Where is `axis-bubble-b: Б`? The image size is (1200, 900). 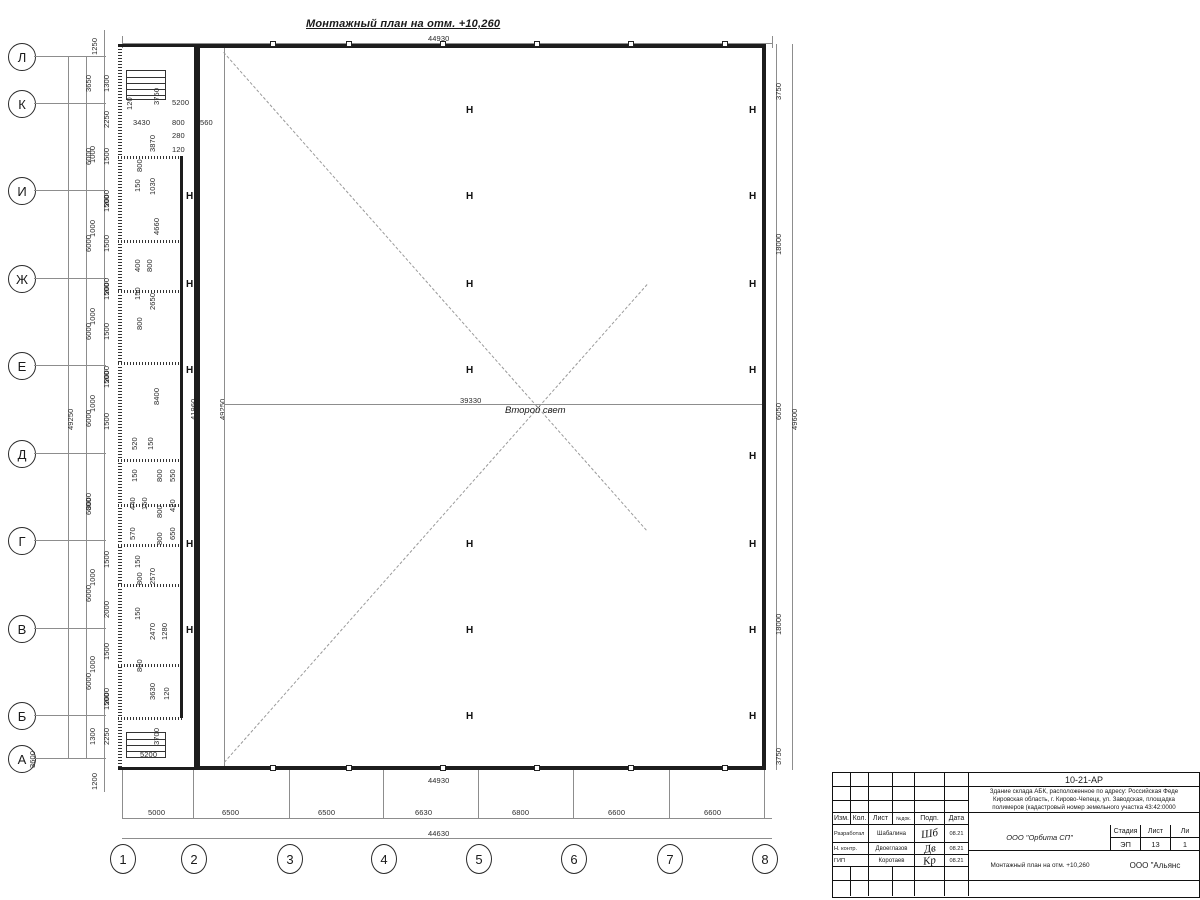
axis-bubble-b: Б is located at coordinates (22, 716).